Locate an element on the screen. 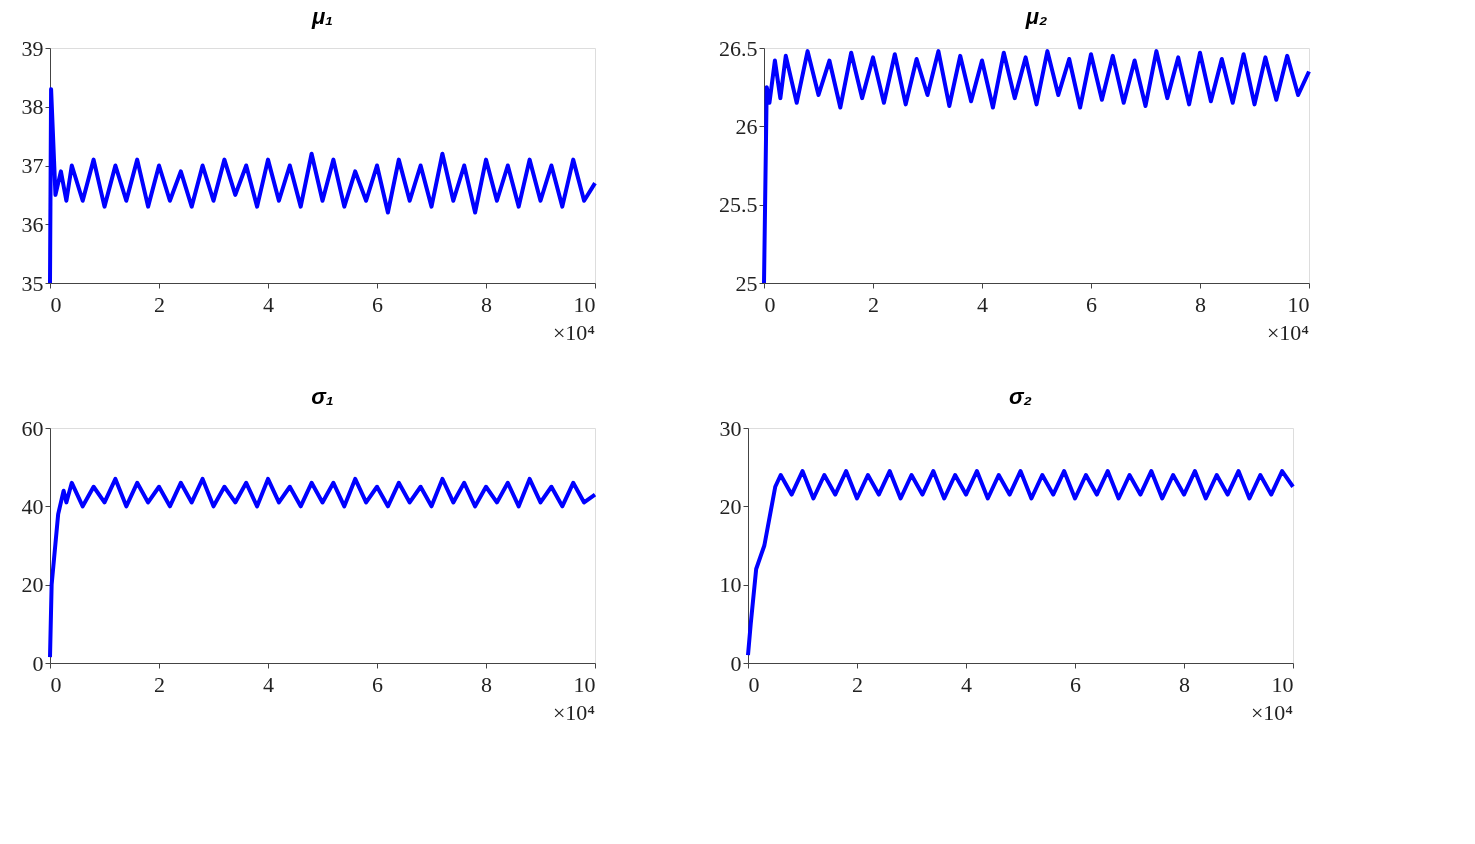 The width and height of the screenshot is (1475, 844). y-tick-label: 30 is located at coordinates (730, 428).